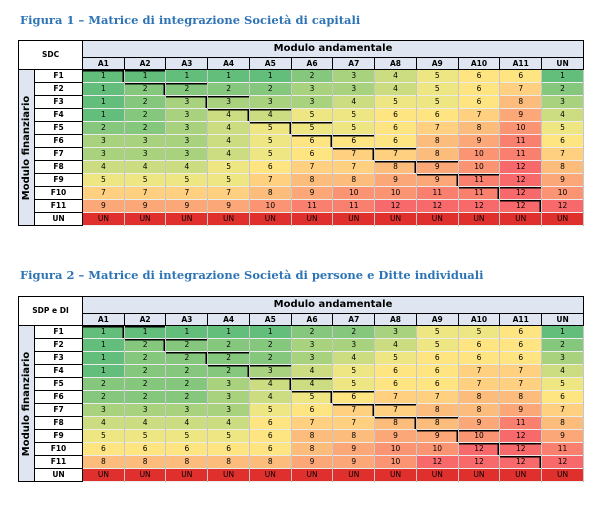  I want to click on row-axis-label: Modulo finanziario, so click(26, 147).